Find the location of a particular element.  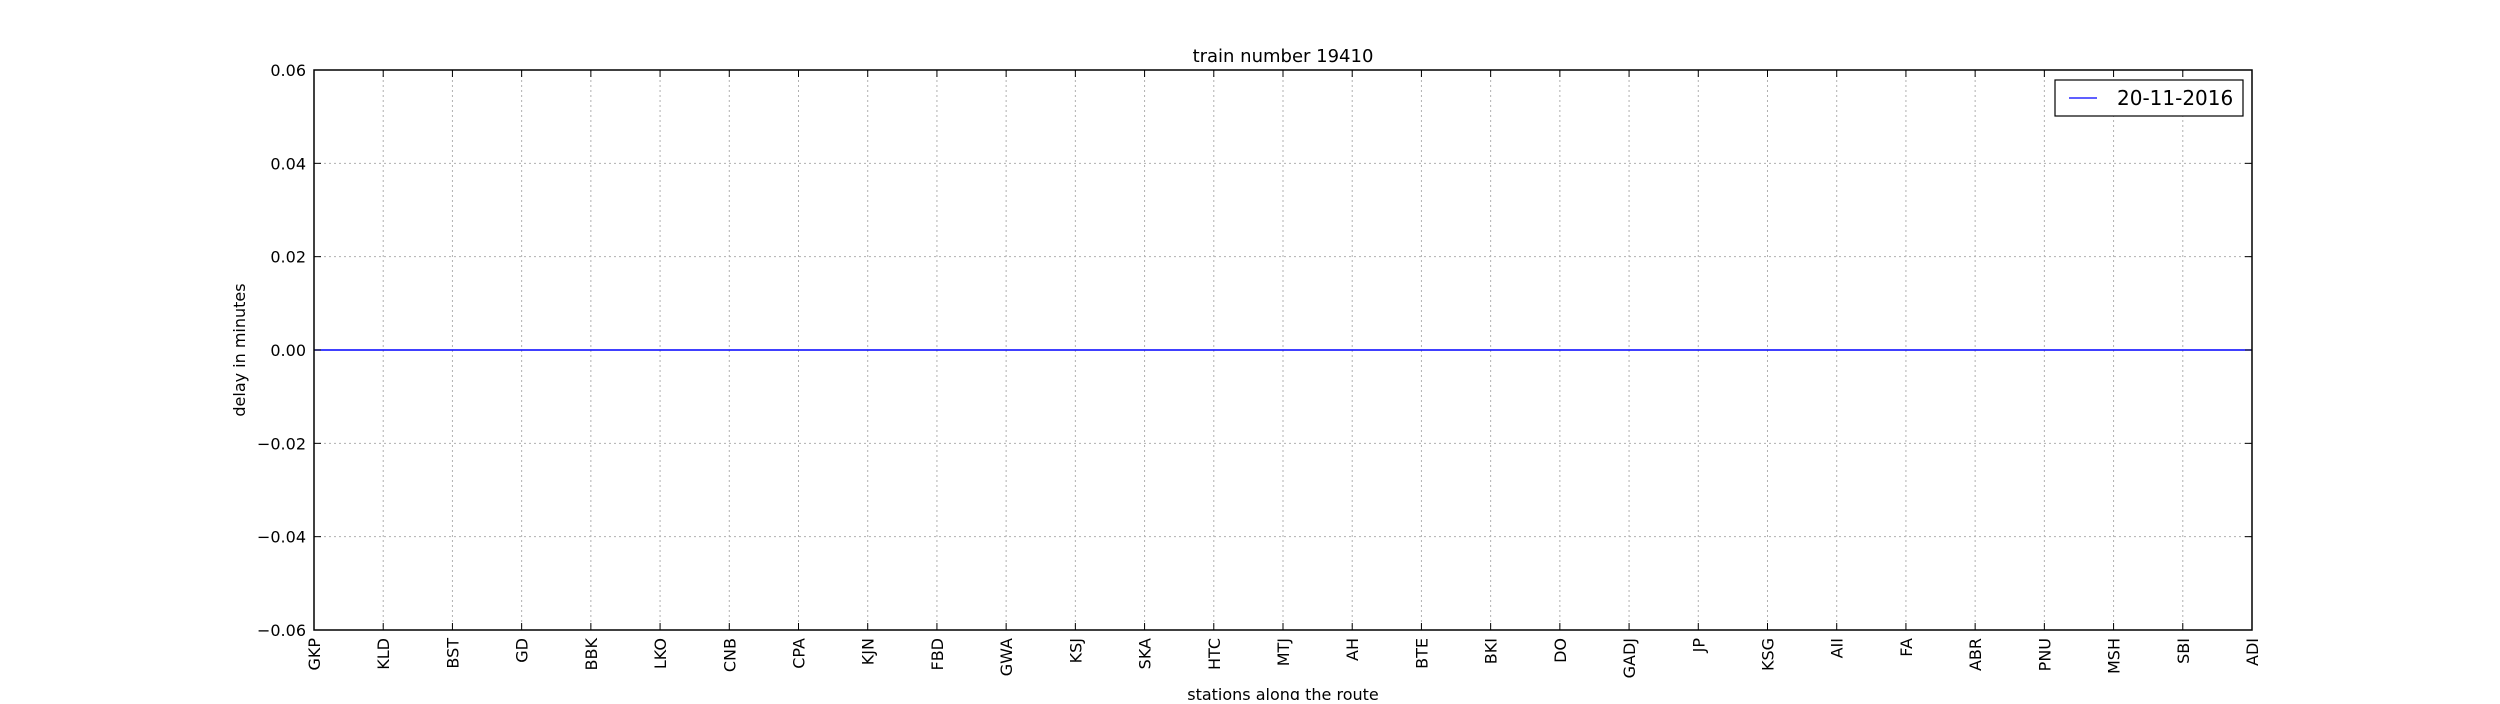

x-tick-label: AH is located at coordinates (1352, 649).